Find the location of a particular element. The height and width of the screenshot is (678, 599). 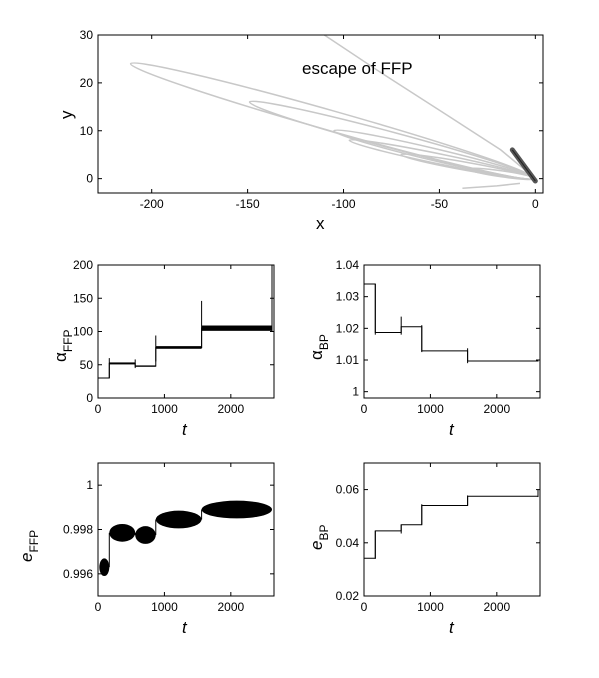

ytick-label: 150 is located at coordinates (83, 298).